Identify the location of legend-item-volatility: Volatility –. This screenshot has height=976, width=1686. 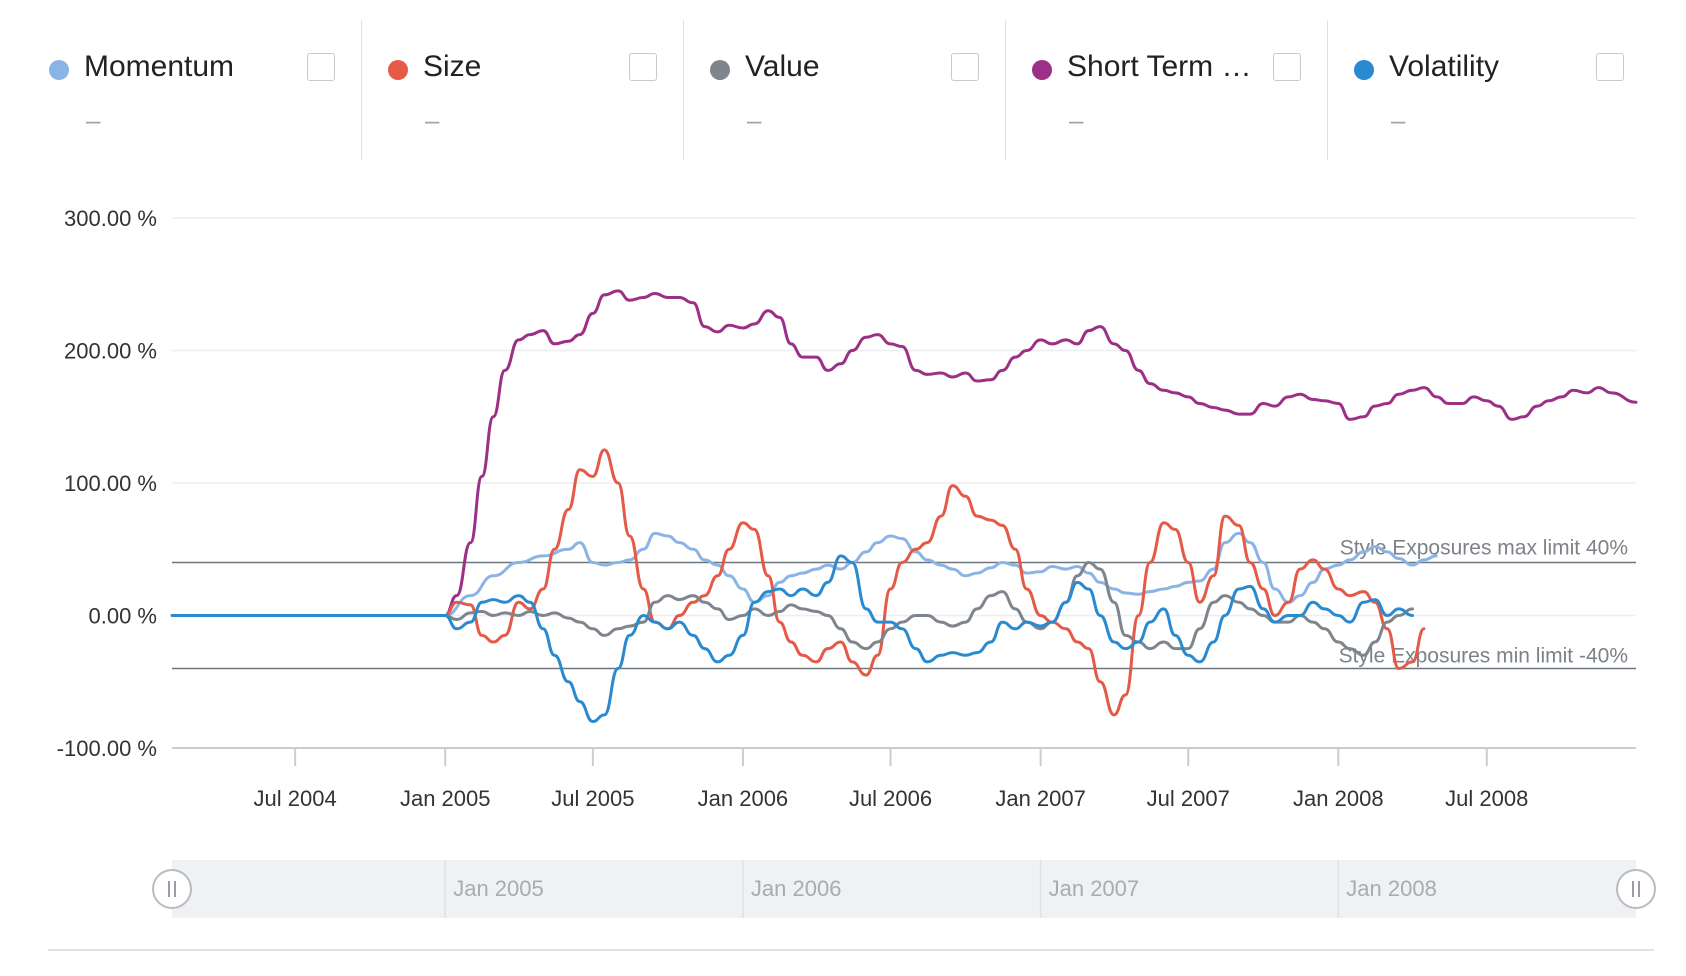
(1489, 90).